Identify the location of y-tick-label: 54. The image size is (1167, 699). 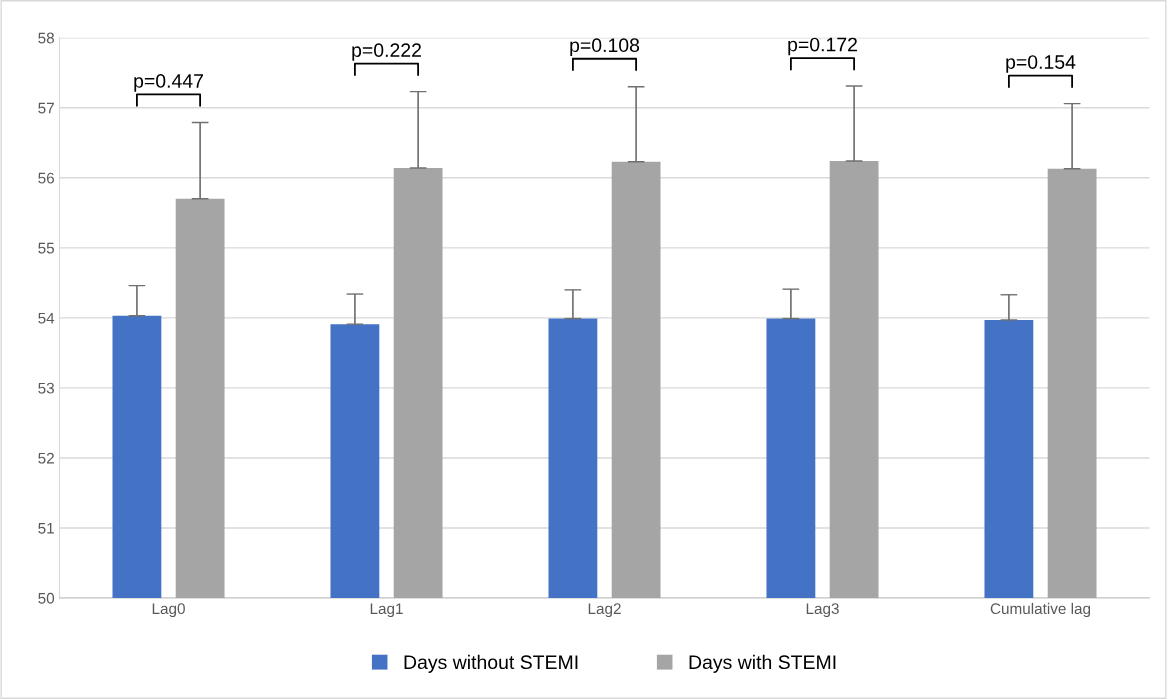
(46, 318).